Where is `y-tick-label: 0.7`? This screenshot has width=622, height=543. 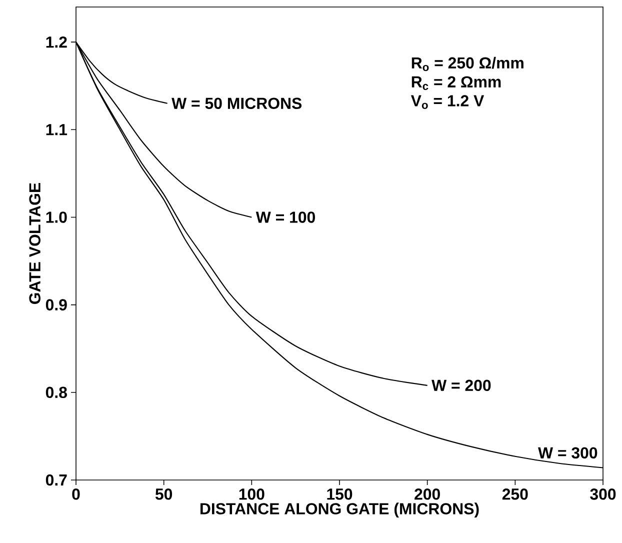 y-tick-label: 0.7 is located at coordinates (56, 480).